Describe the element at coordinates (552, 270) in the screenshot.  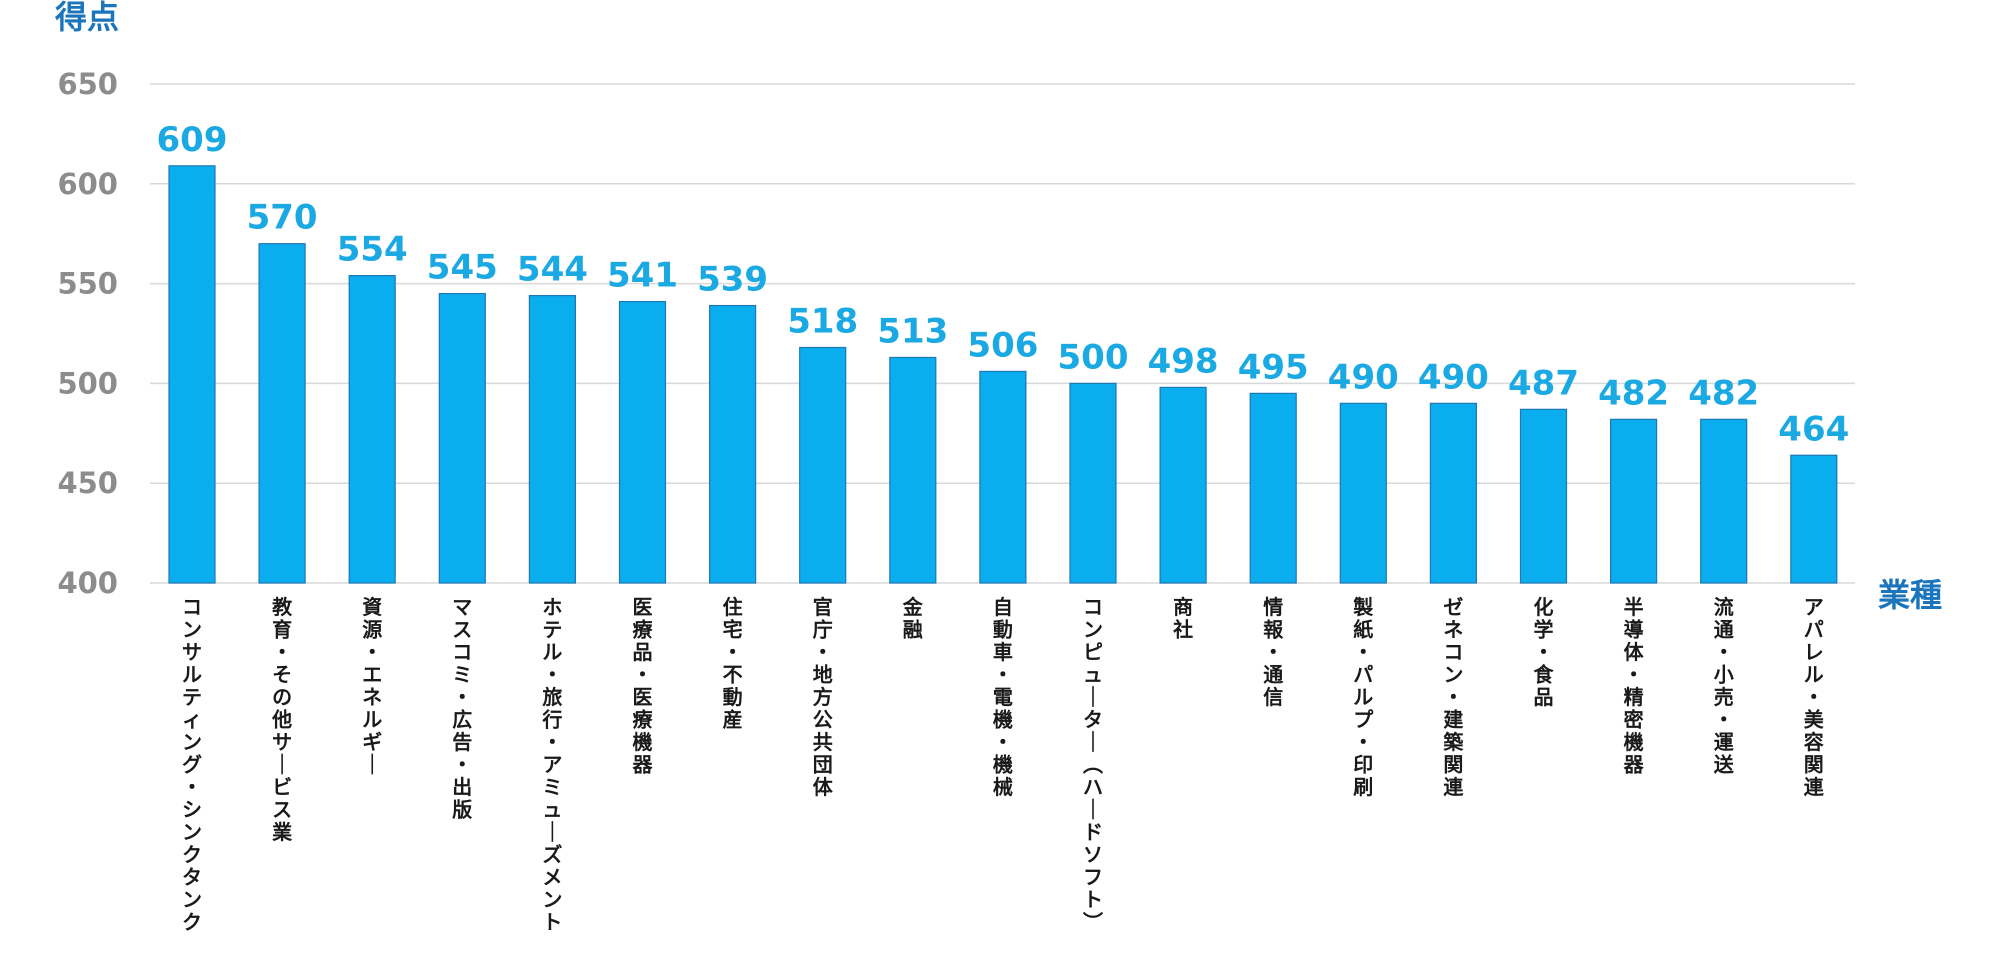
I see `value-label: 544` at that location.